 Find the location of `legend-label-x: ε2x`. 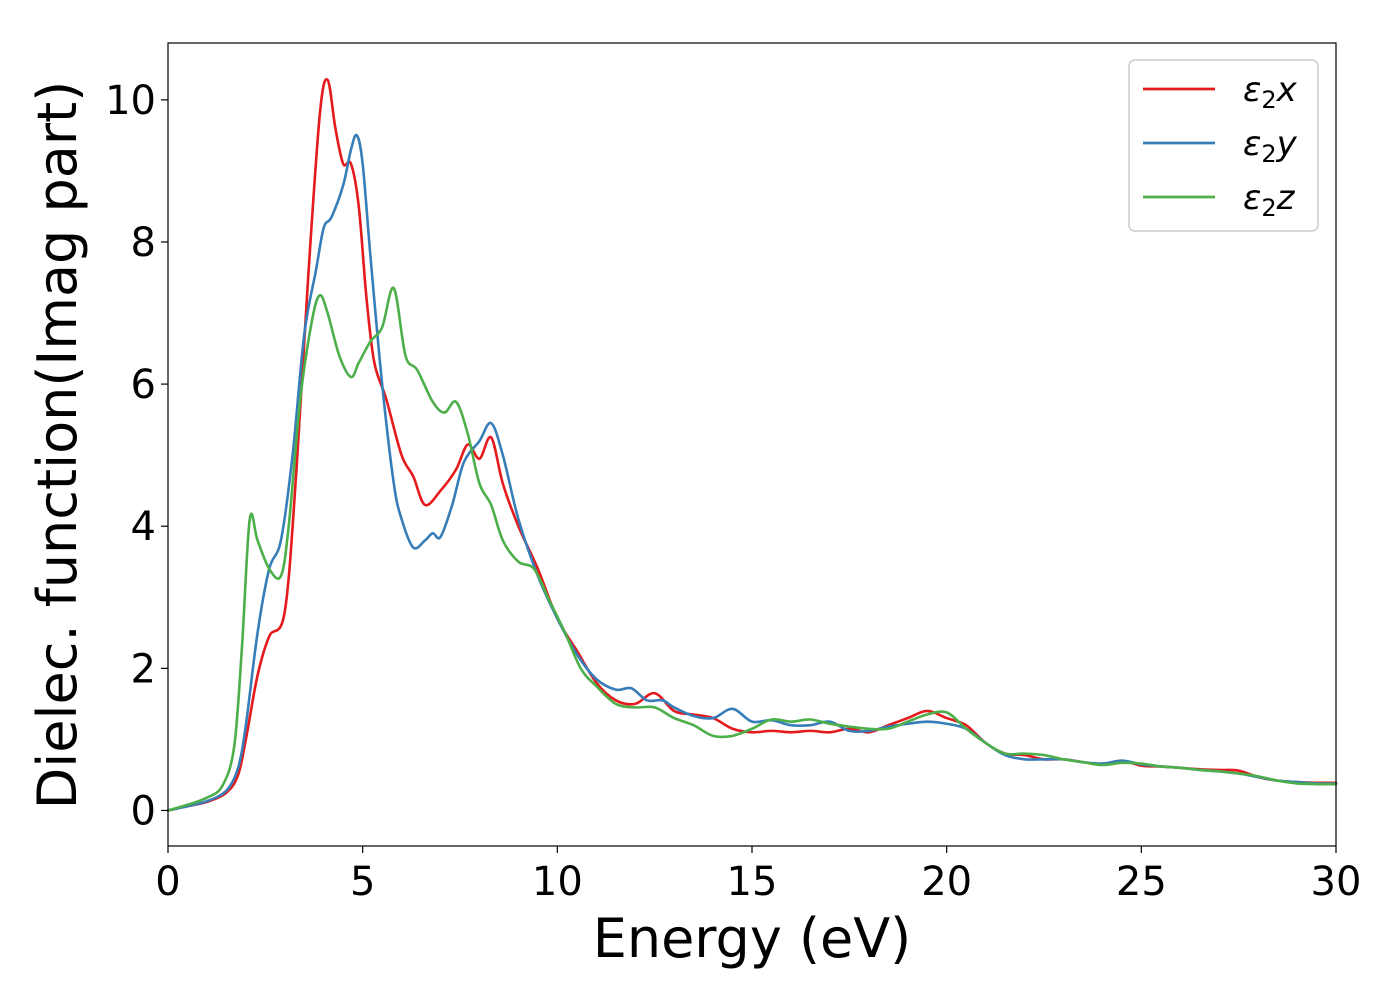

legend-label-x: ε2x is located at coordinates (1270, 92).